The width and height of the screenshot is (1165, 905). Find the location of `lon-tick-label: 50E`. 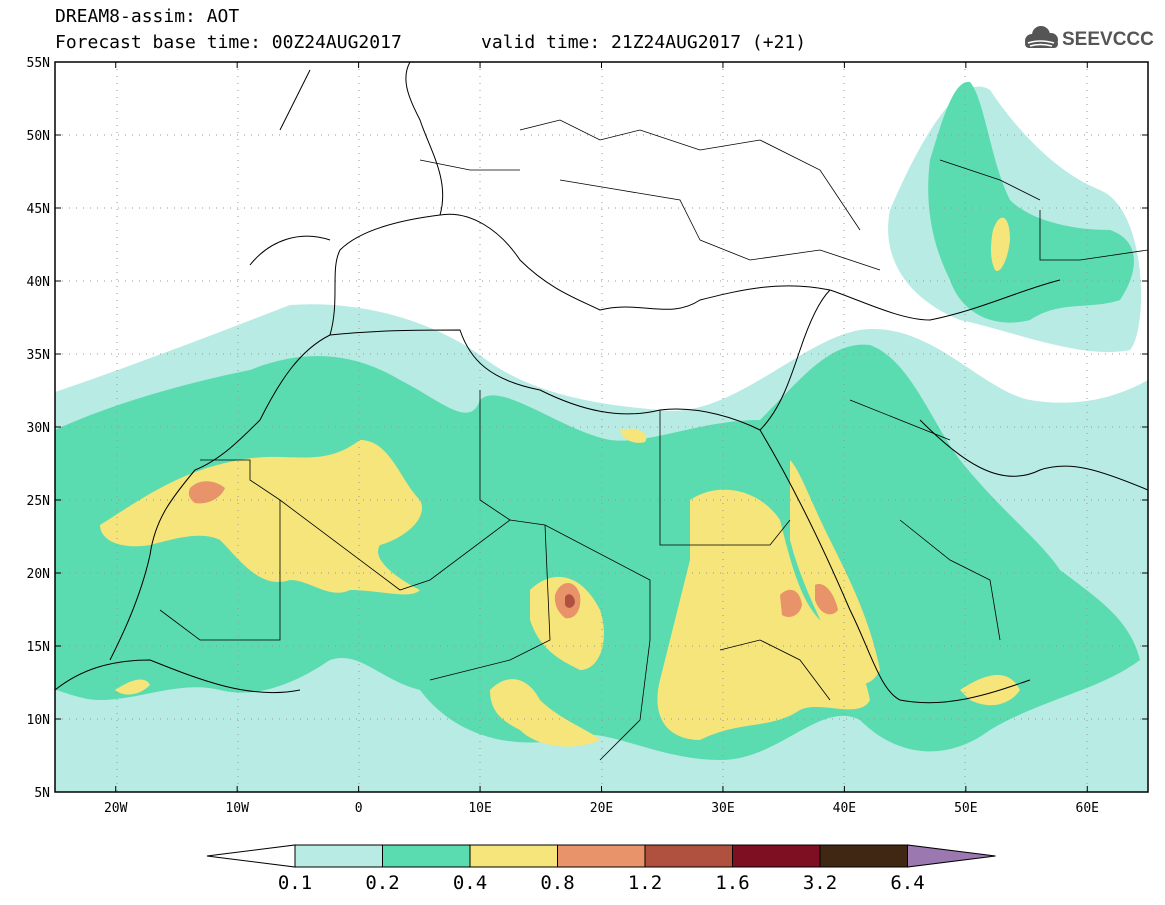

lon-tick-label: 50E is located at coordinates (965, 808).